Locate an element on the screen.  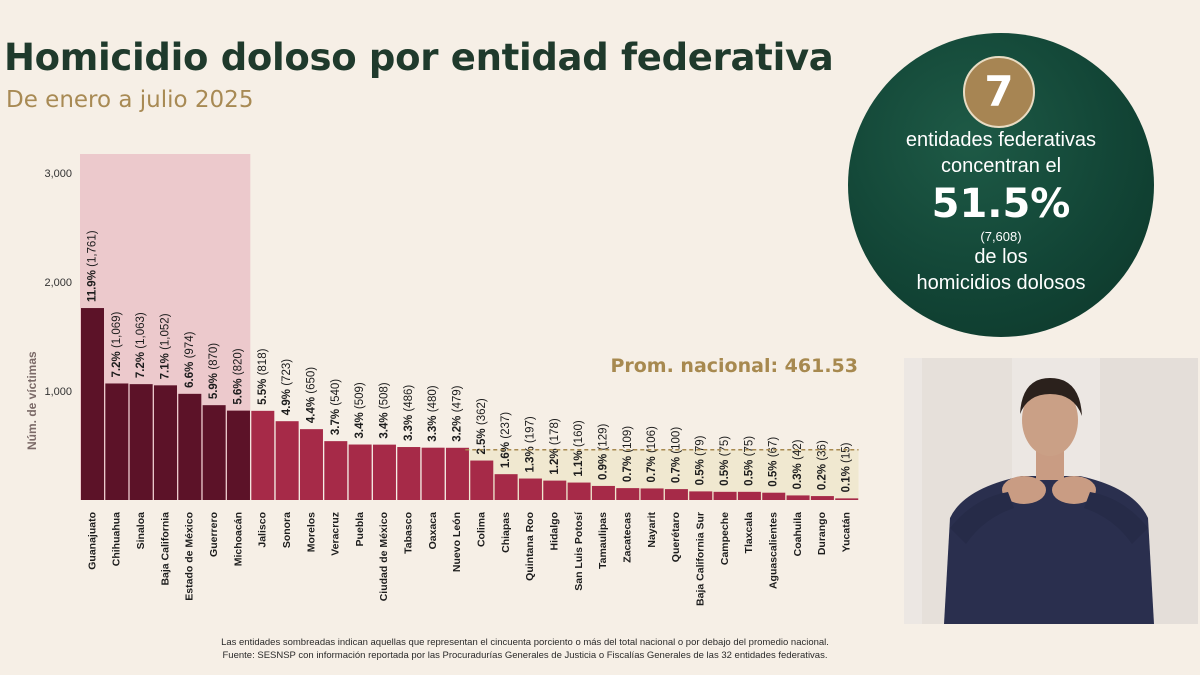
bar-count-label: (870) is located at coordinates (214, 356).